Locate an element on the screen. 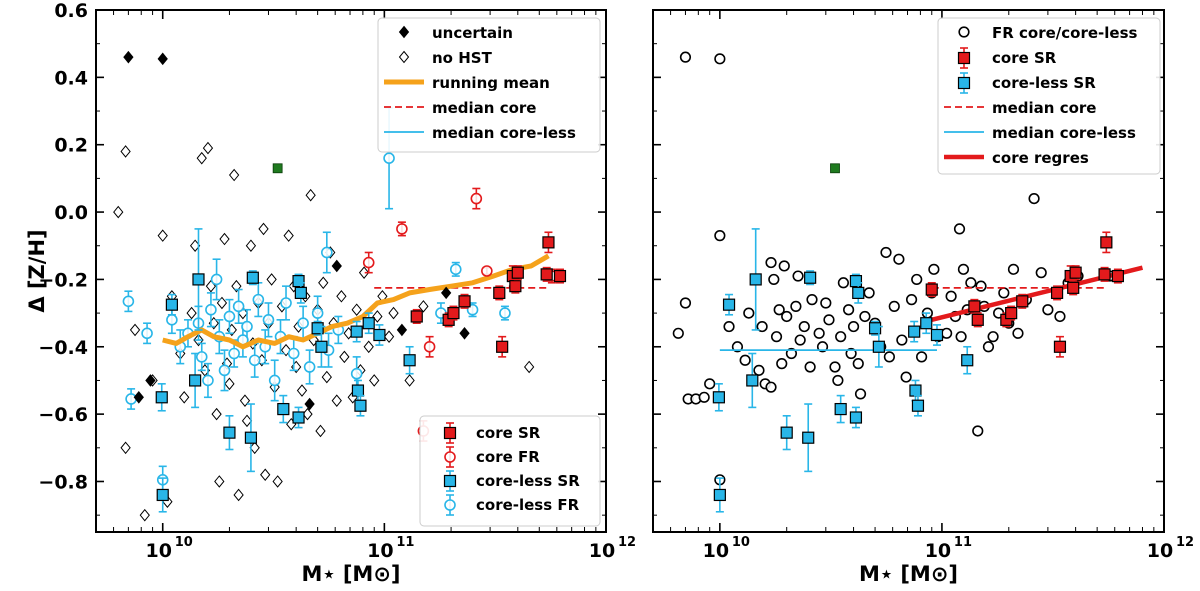  legend-running-label: running mean is located at coordinates (491, 83).